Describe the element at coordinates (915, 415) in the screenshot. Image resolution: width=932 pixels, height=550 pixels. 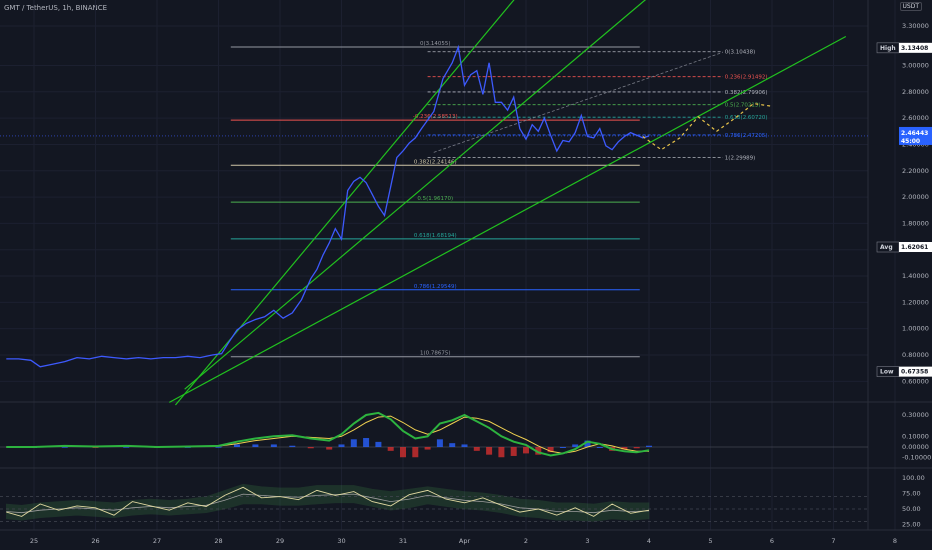
I see `macd-tick-label: 0.30000` at that location.